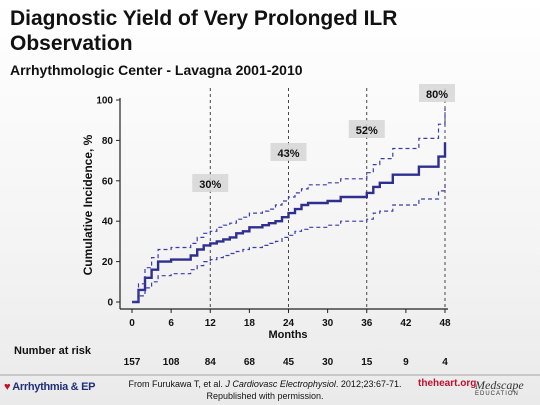  I want to click on heart-pulse-icon: ♥, so click(7, 387).